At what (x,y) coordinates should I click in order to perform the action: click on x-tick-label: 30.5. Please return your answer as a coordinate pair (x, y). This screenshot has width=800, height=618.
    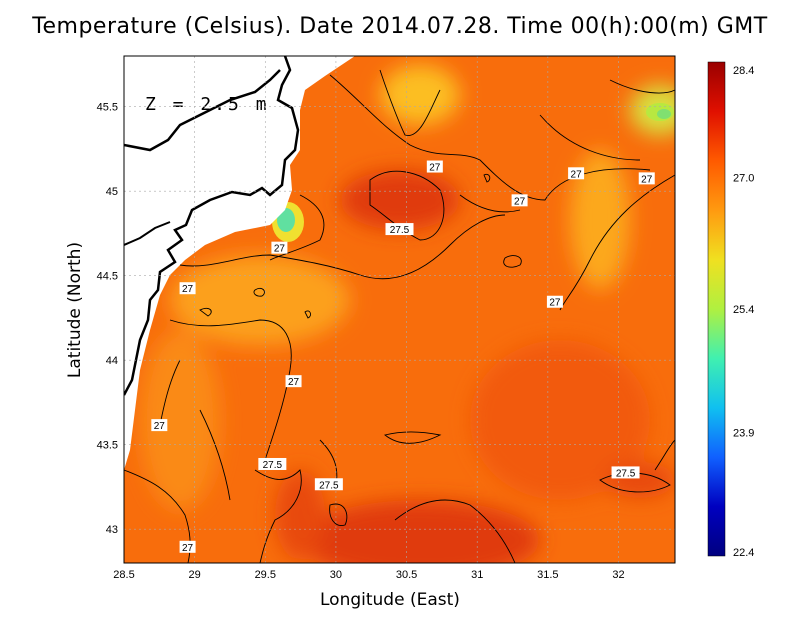
    Looking at the image, I should click on (406, 575).